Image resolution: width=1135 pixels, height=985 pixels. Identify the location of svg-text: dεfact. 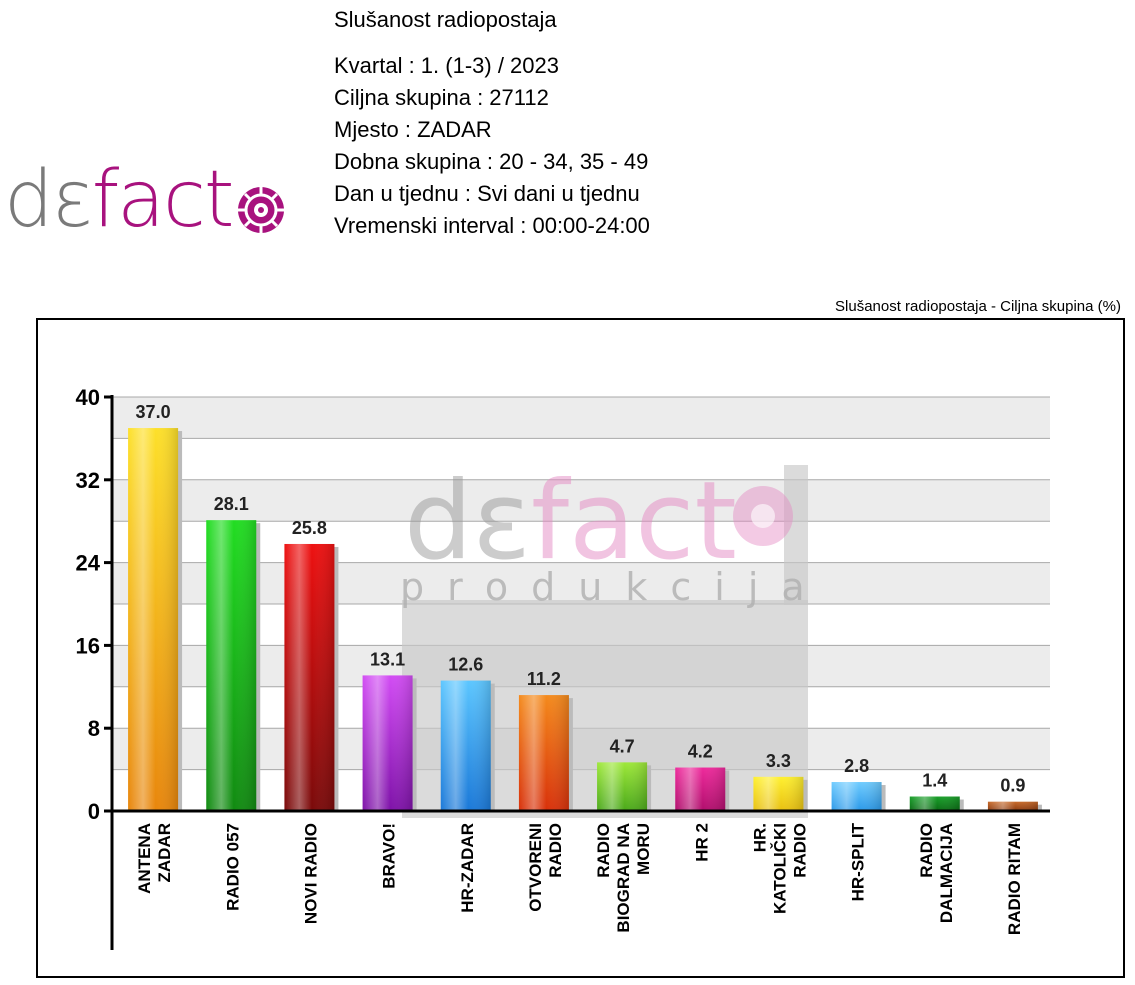
(570, 521).